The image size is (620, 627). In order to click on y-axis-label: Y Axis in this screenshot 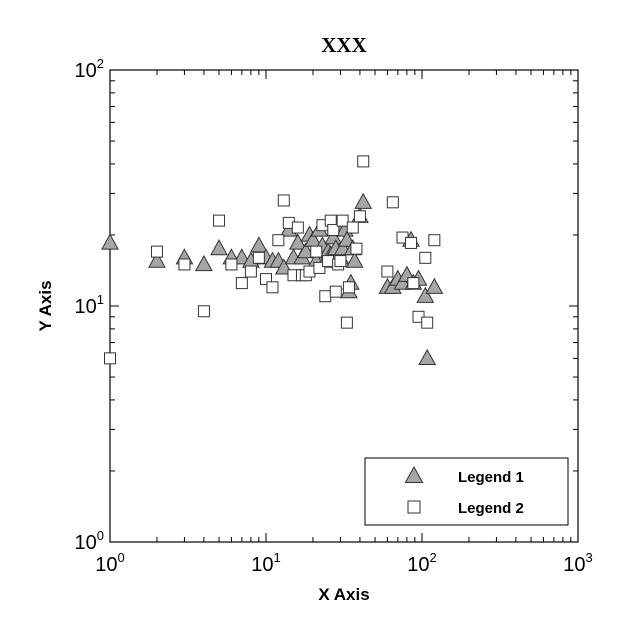, I will do `click(45, 305)`.